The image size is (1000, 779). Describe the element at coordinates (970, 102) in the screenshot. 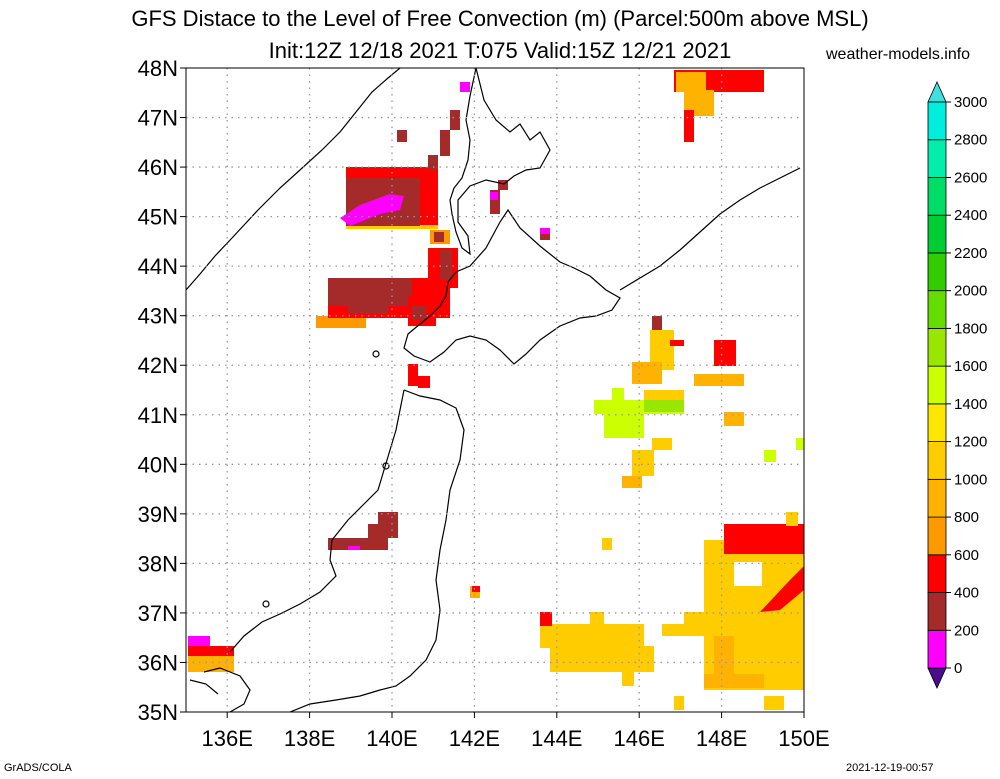

I see `colorbar-label: 3000` at that location.